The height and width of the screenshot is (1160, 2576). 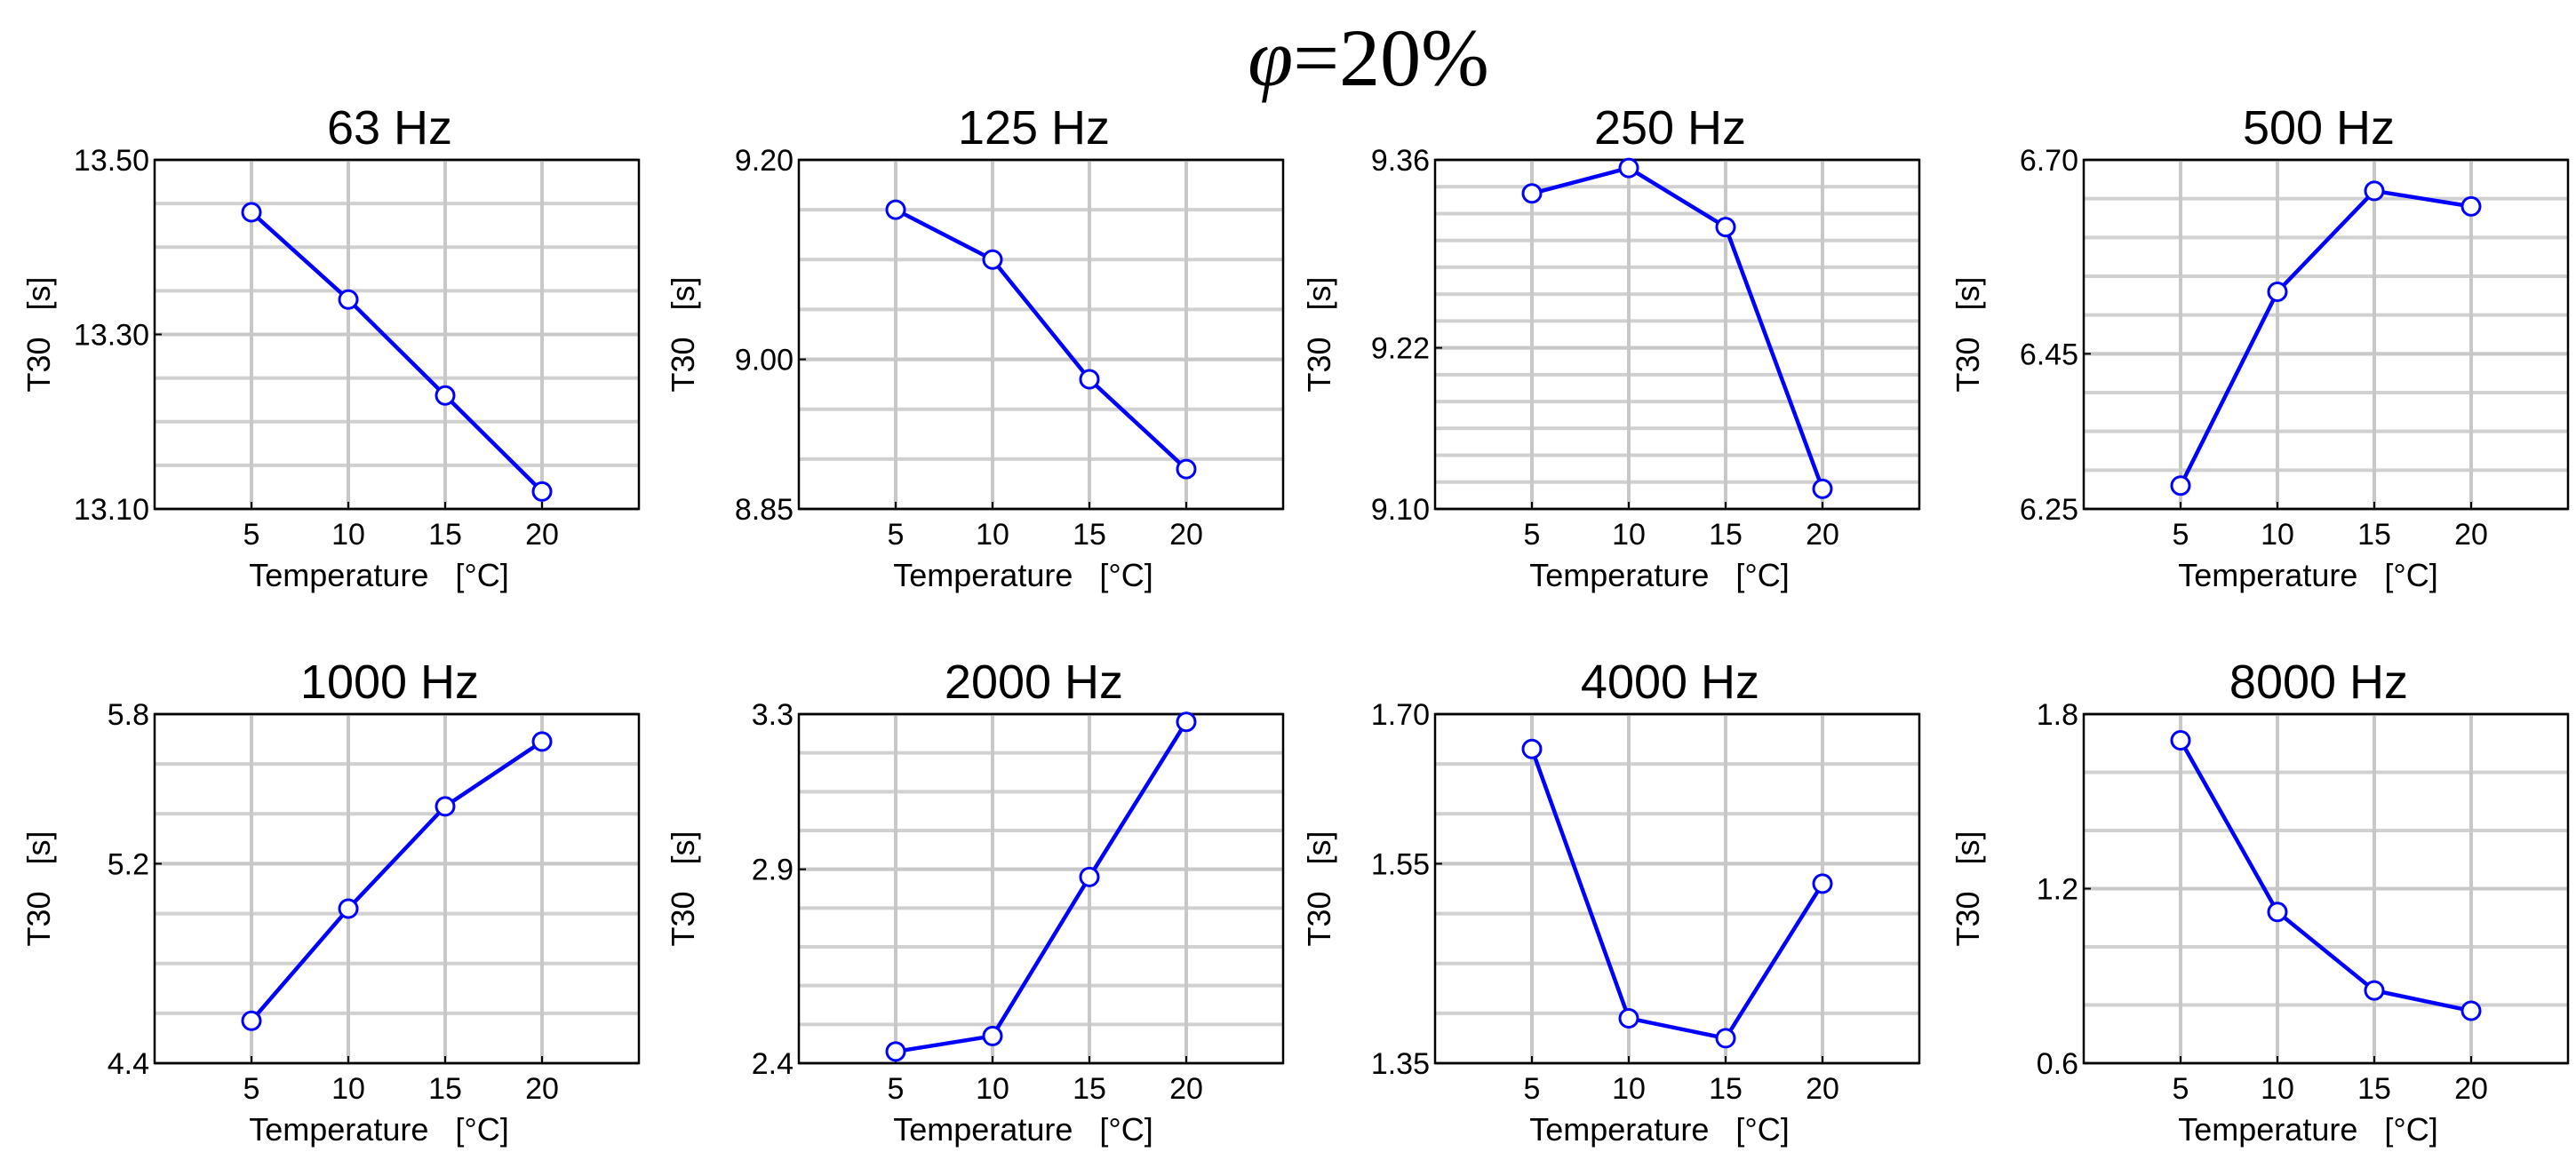 What do you see at coordinates (1034, 682) in the screenshot?
I see `chart-title: 2000 Hz` at bounding box center [1034, 682].